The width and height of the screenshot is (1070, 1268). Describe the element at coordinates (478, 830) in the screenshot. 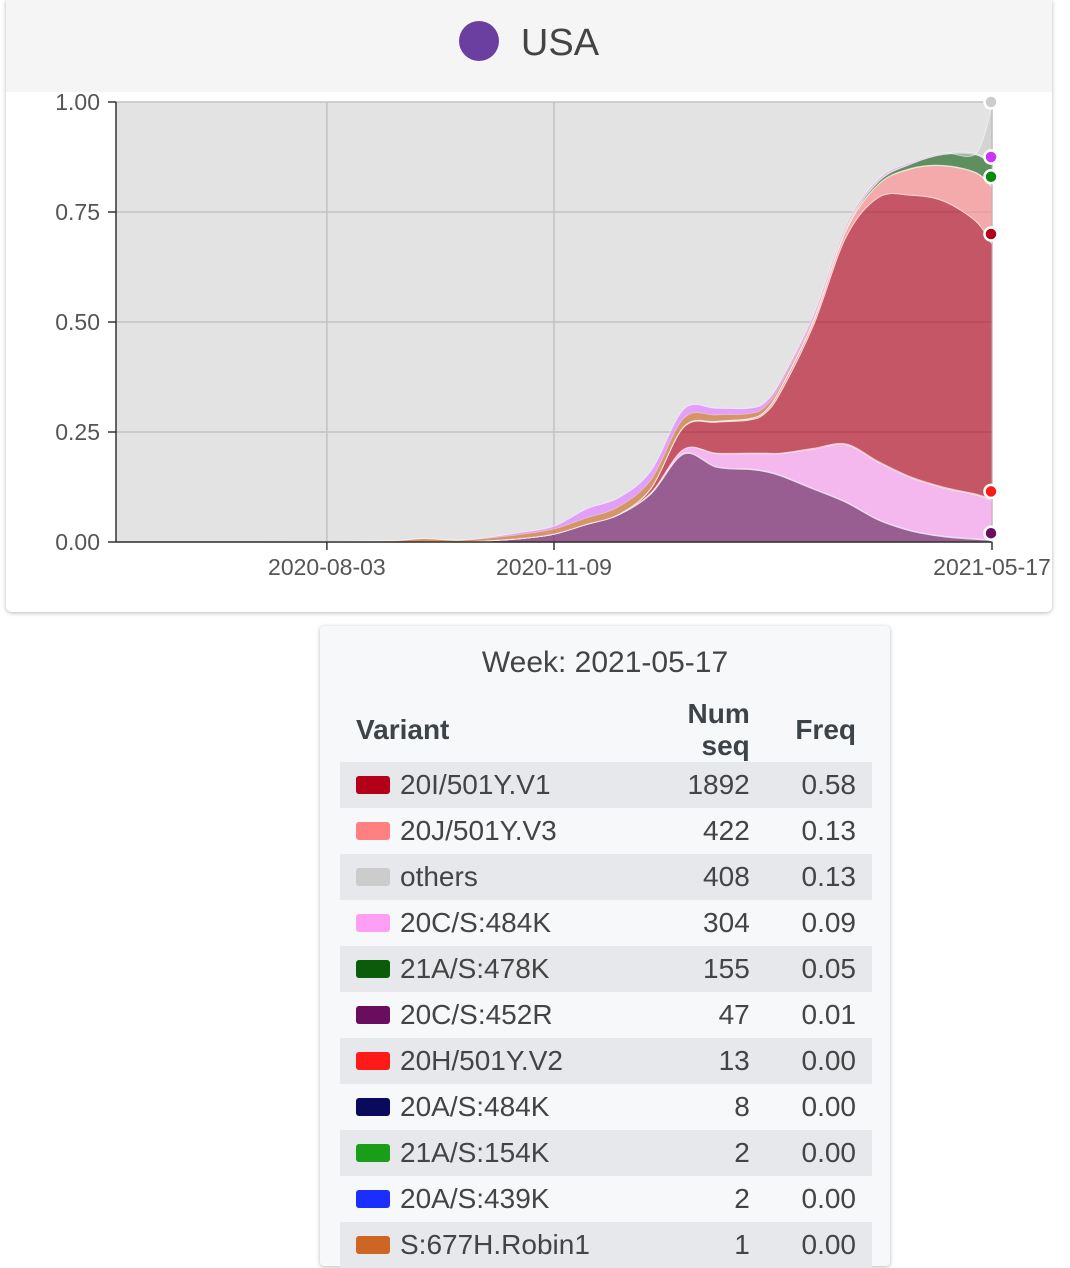

I see `variant-label: 20J/501Y.V3` at that location.